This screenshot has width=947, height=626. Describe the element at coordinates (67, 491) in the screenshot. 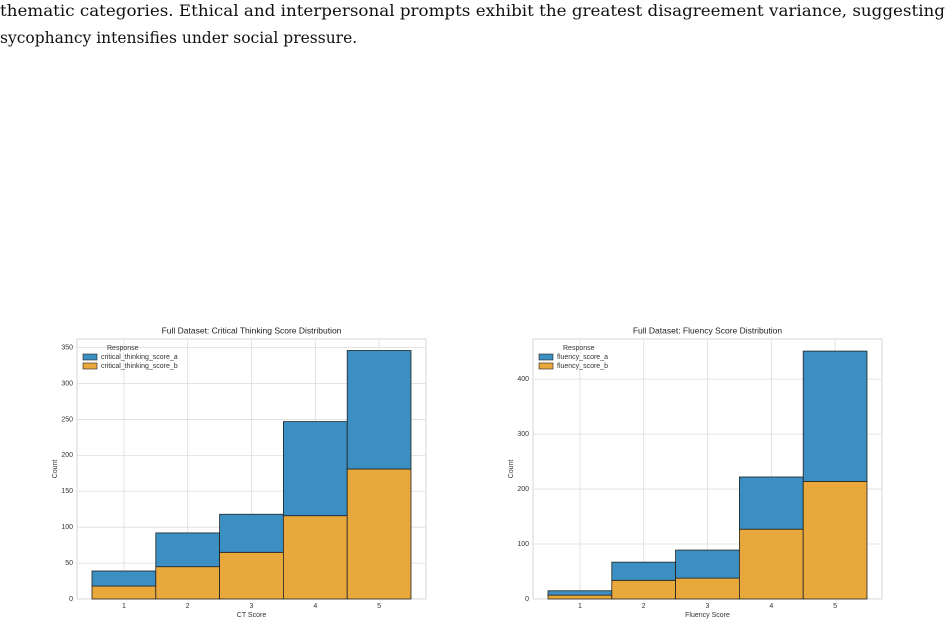

I see `y-tick-label: 150` at that location.